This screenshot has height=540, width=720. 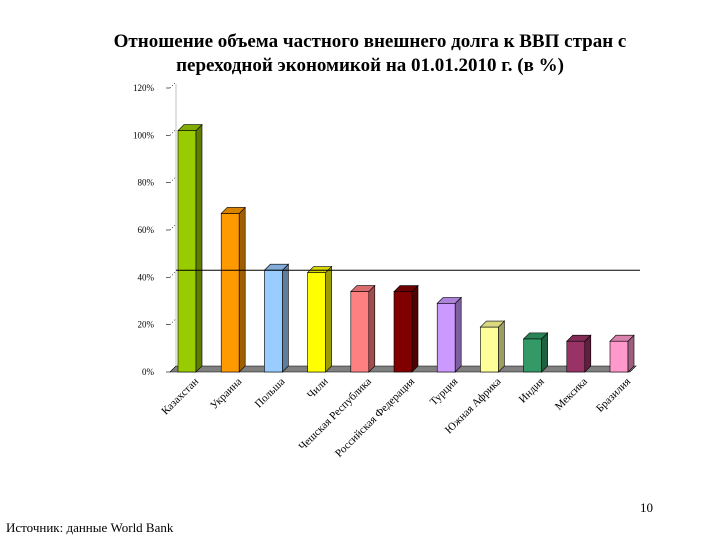 What do you see at coordinates (146, 325) in the screenshot?
I see `y-tick-label: 20%` at bounding box center [146, 325].